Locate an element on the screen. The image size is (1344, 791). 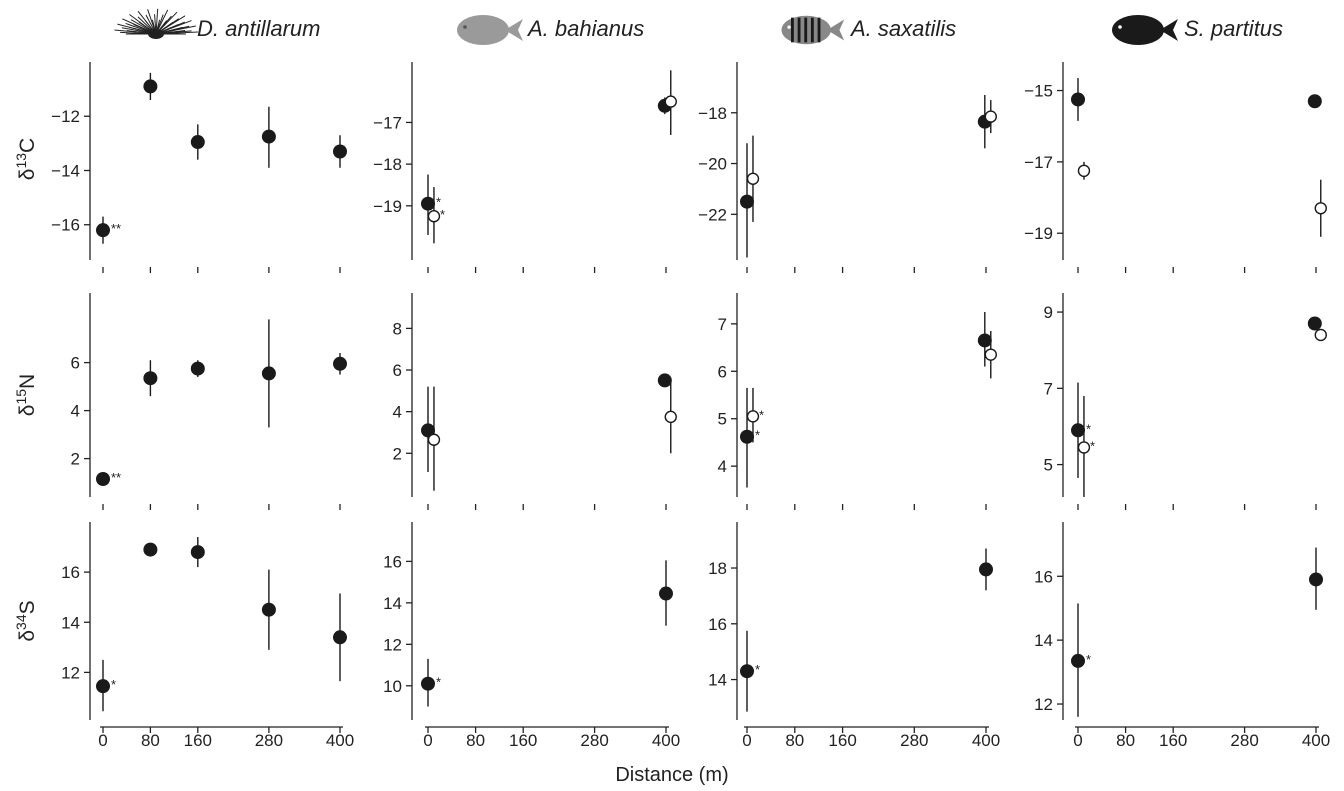
panel-r2-c2: 14 16 18 0 80 160 280 400 * is located at coordinates (854, 636).